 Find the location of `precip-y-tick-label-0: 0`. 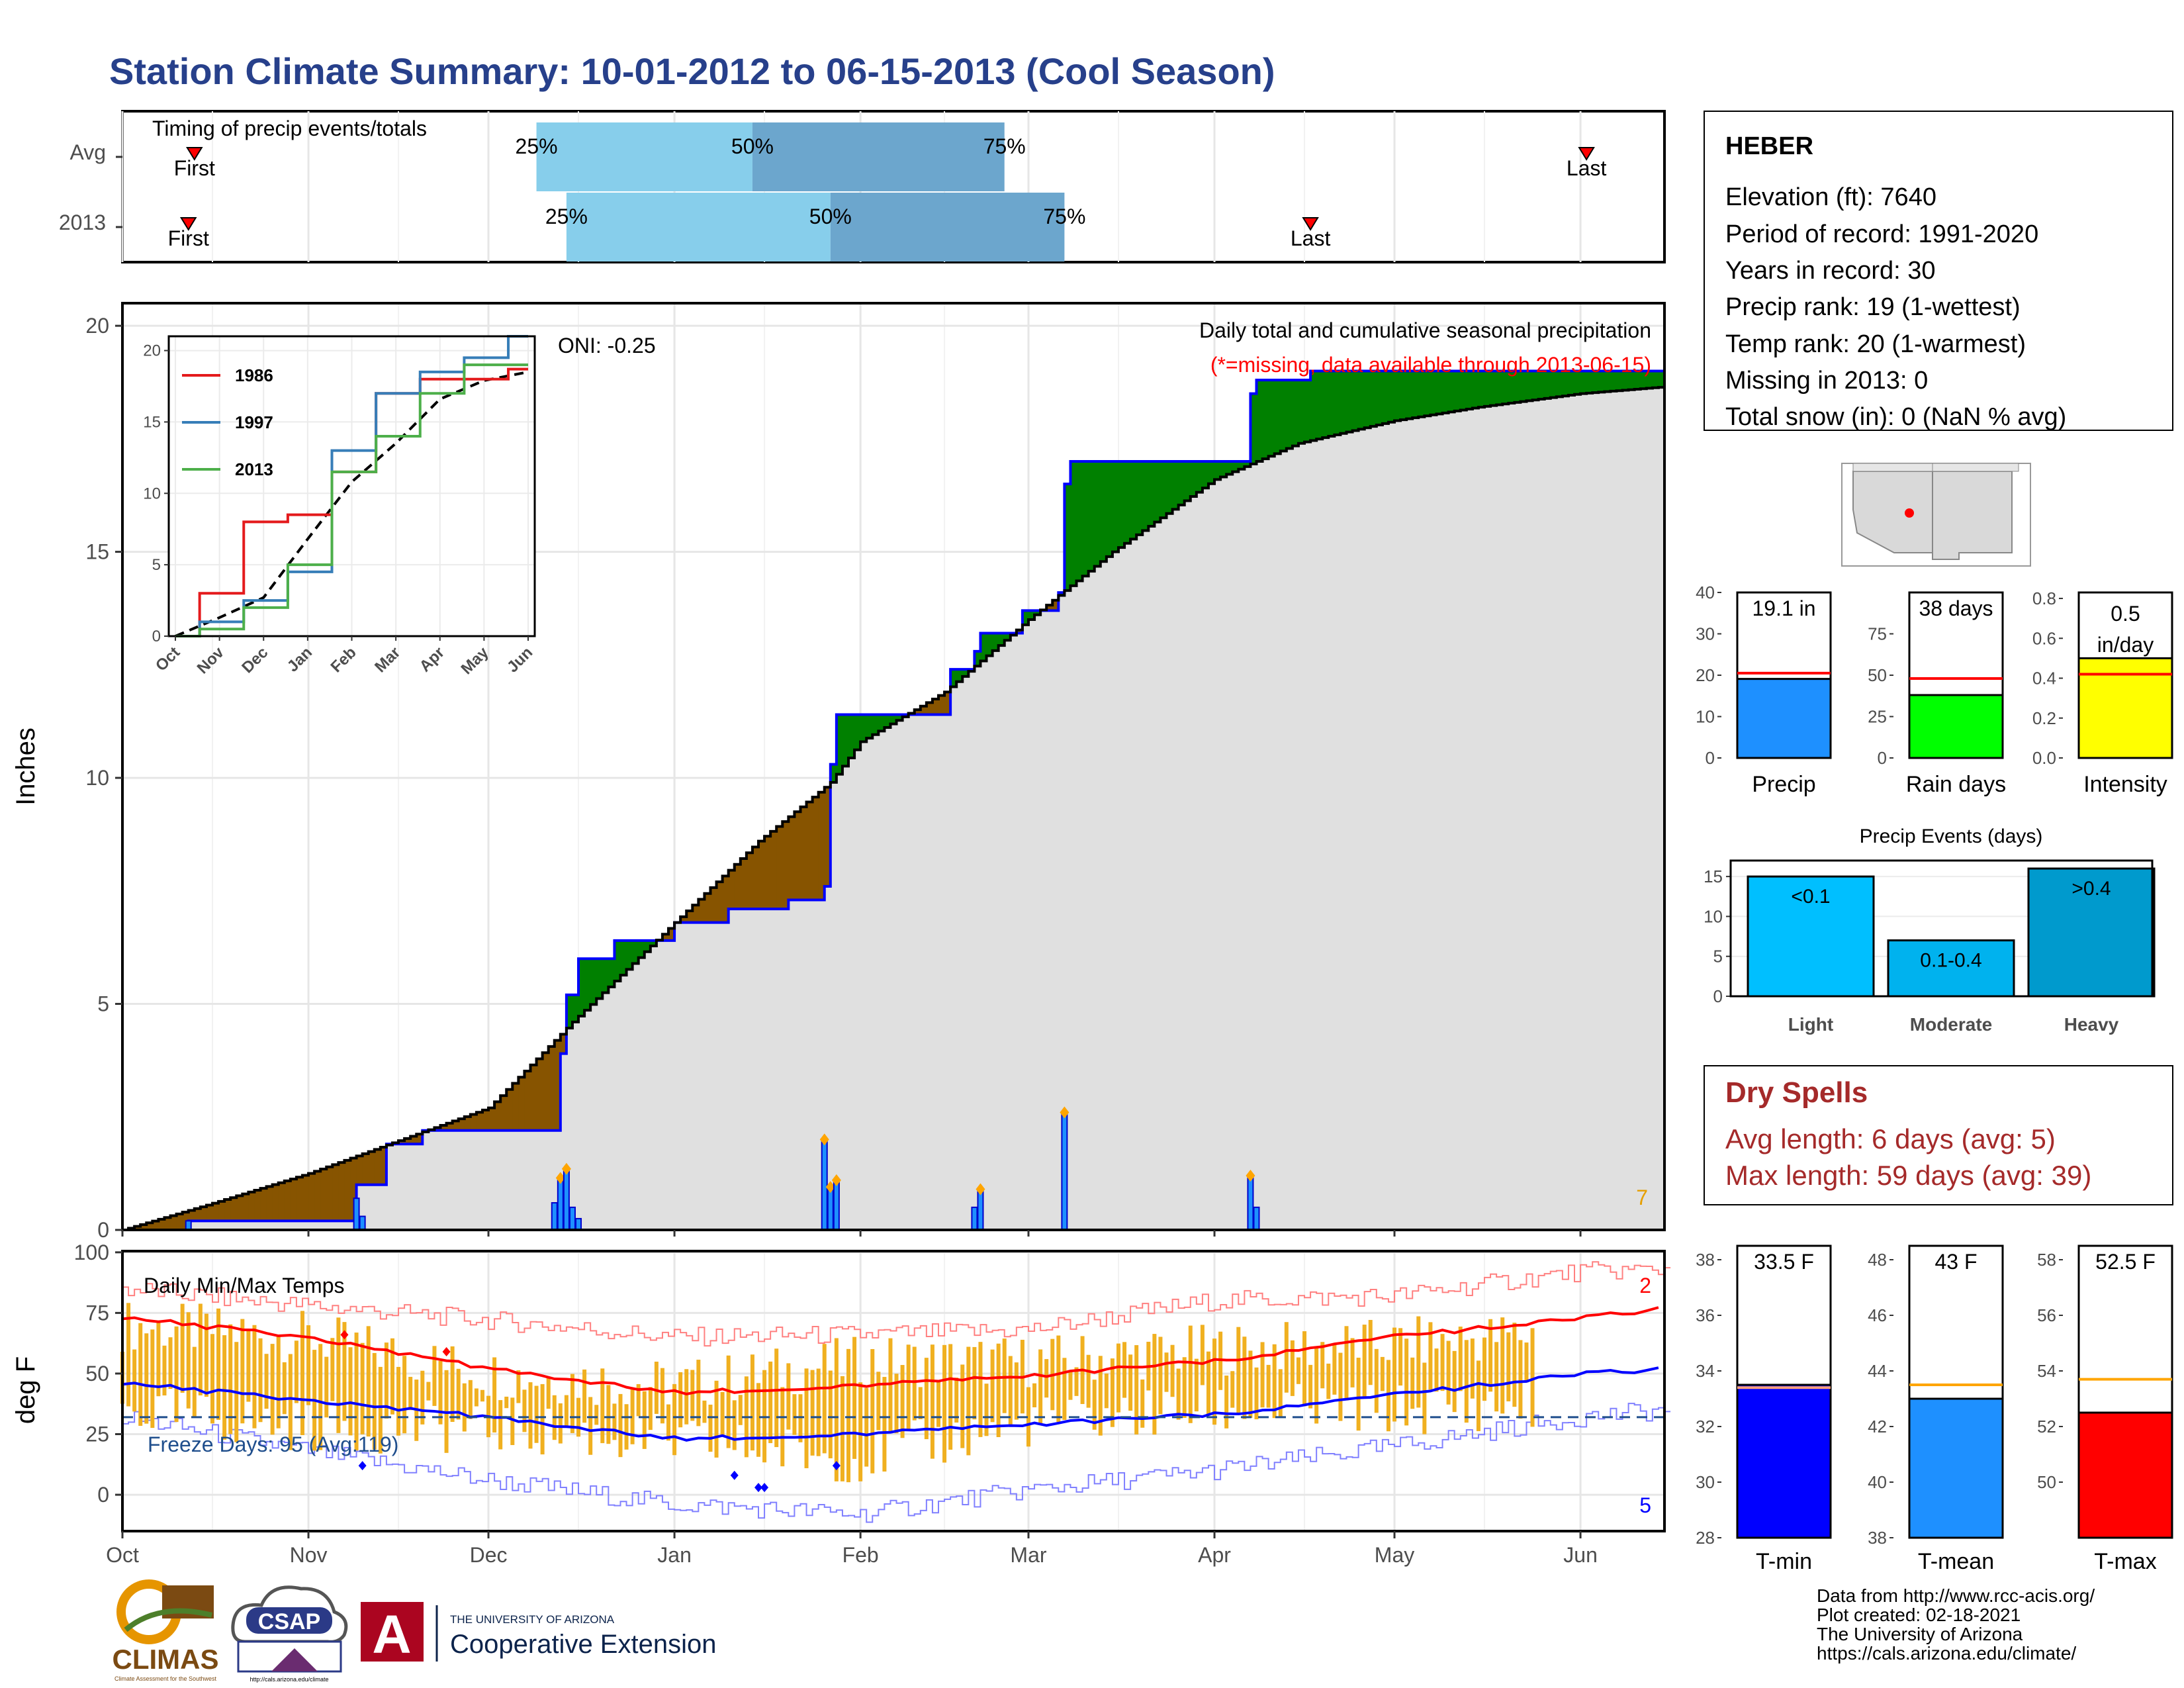

precip-y-tick-label-0: 0 is located at coordinates (103, 1230).